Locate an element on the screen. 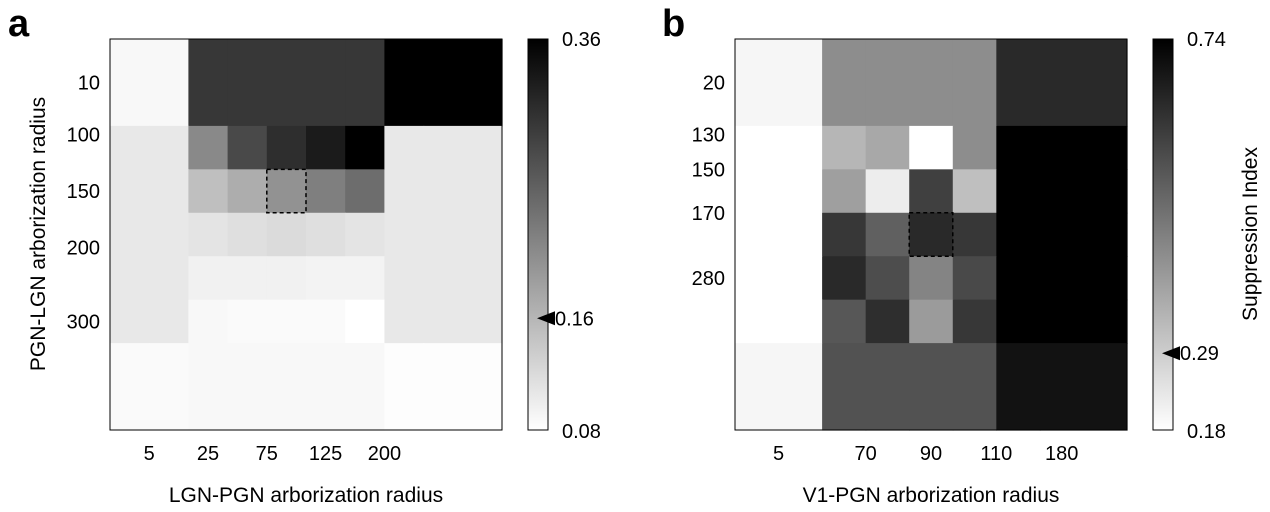 The image size is (1270, 512). x-tick-label: 75 is located at coordinates (267, 454).